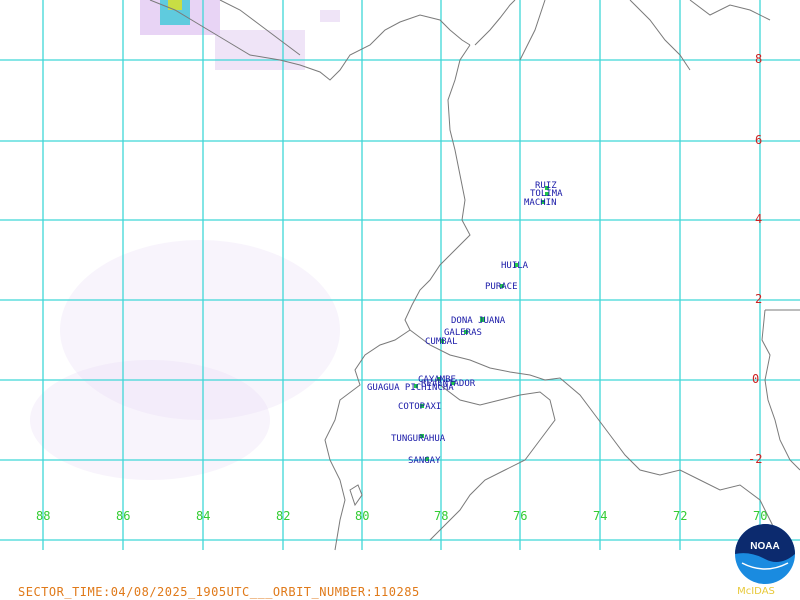 The image size is (800, 600). I want to click on volcano-label-purace: PURACE, so click(501, 287).